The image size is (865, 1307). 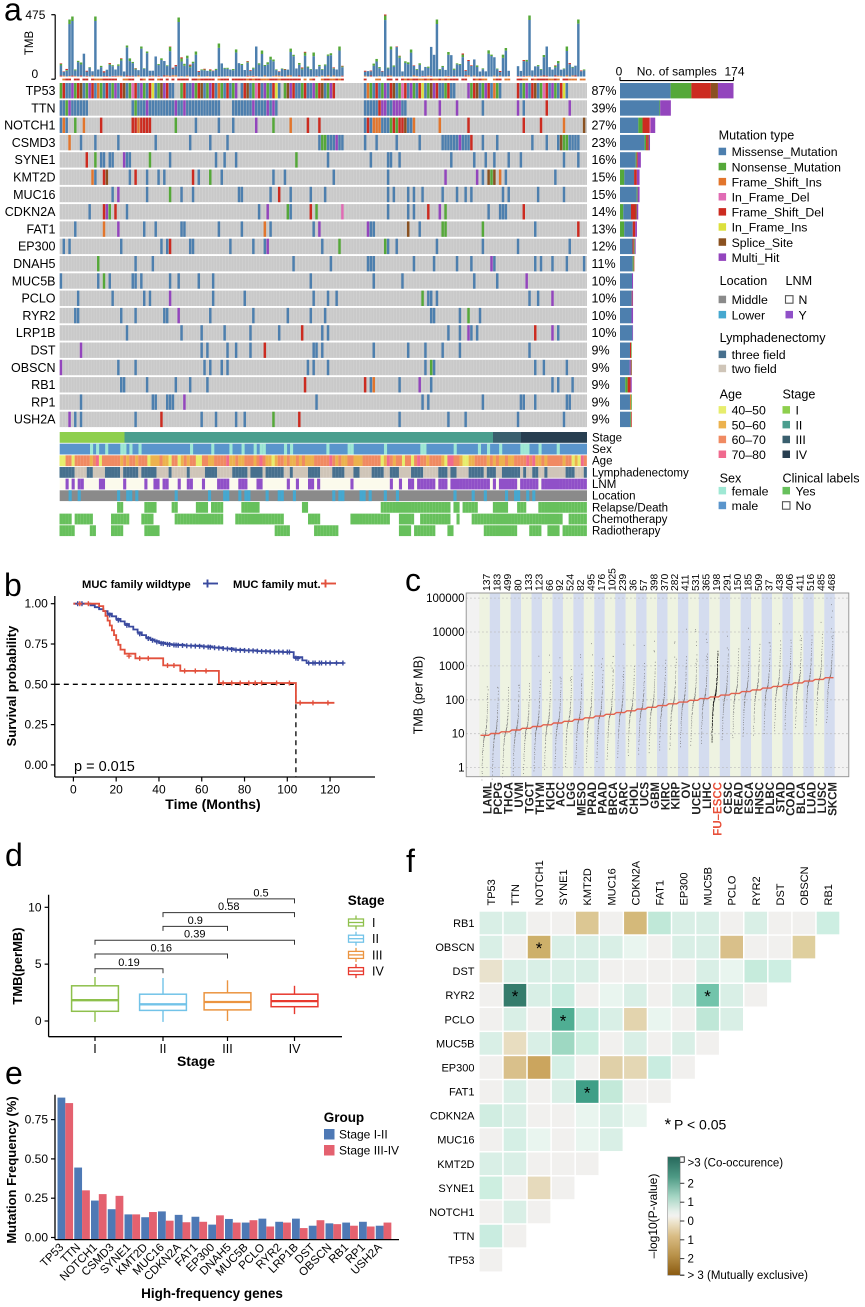 I want to click on svg-text: Stage III-IV, so click(x=369, y=1151).